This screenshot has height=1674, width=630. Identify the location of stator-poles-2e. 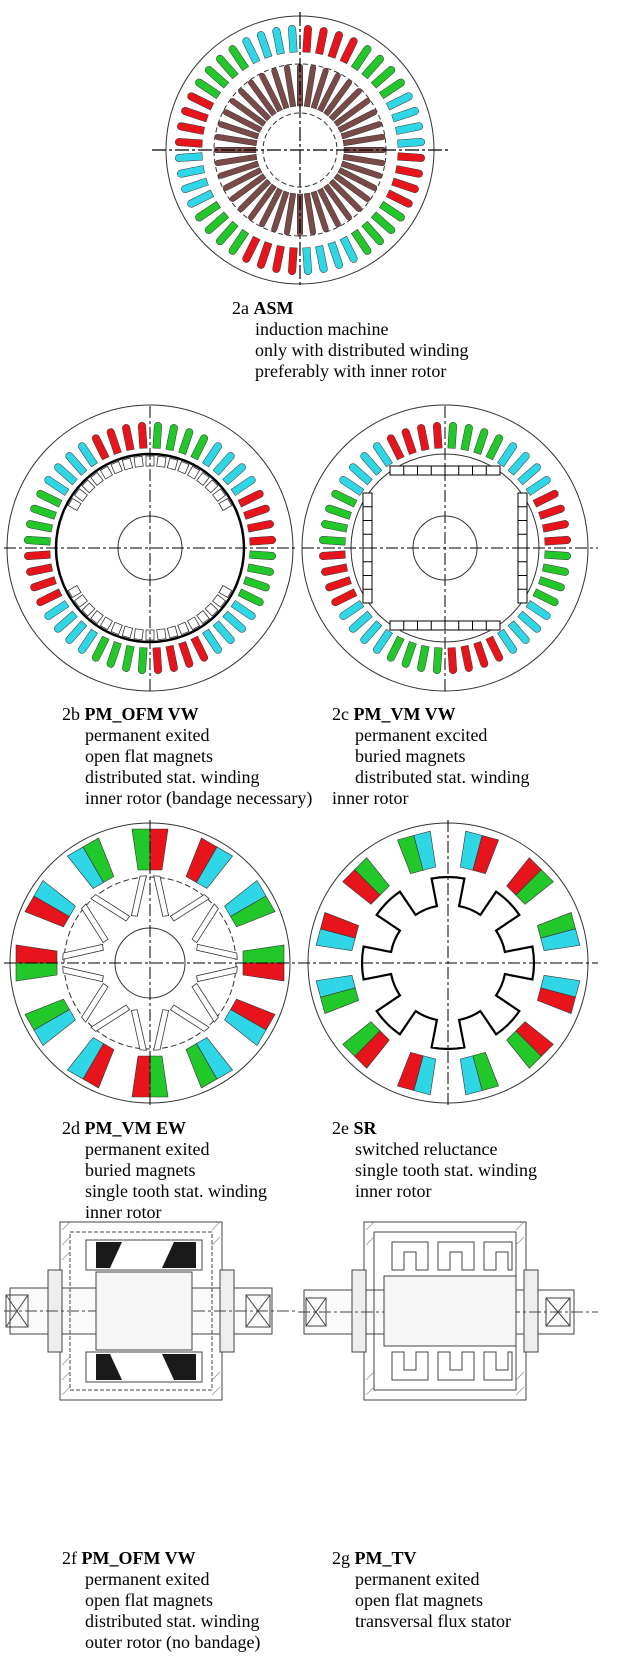
(448, 963).